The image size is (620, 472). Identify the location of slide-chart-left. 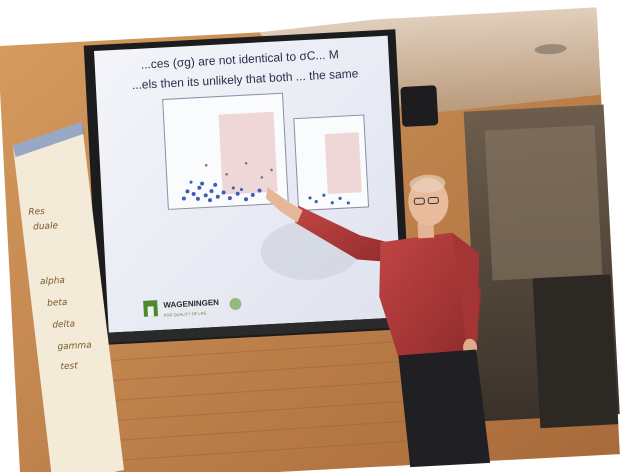
(225, 151).